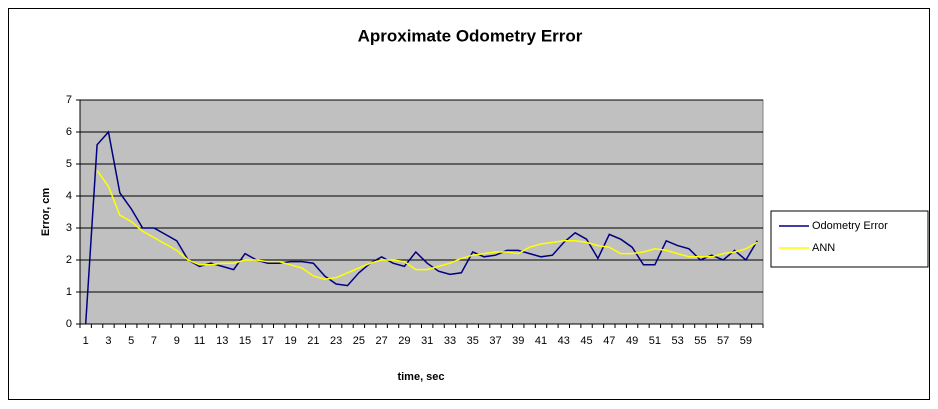  I want to click on x-tick-label: 51, so click(655, 341).